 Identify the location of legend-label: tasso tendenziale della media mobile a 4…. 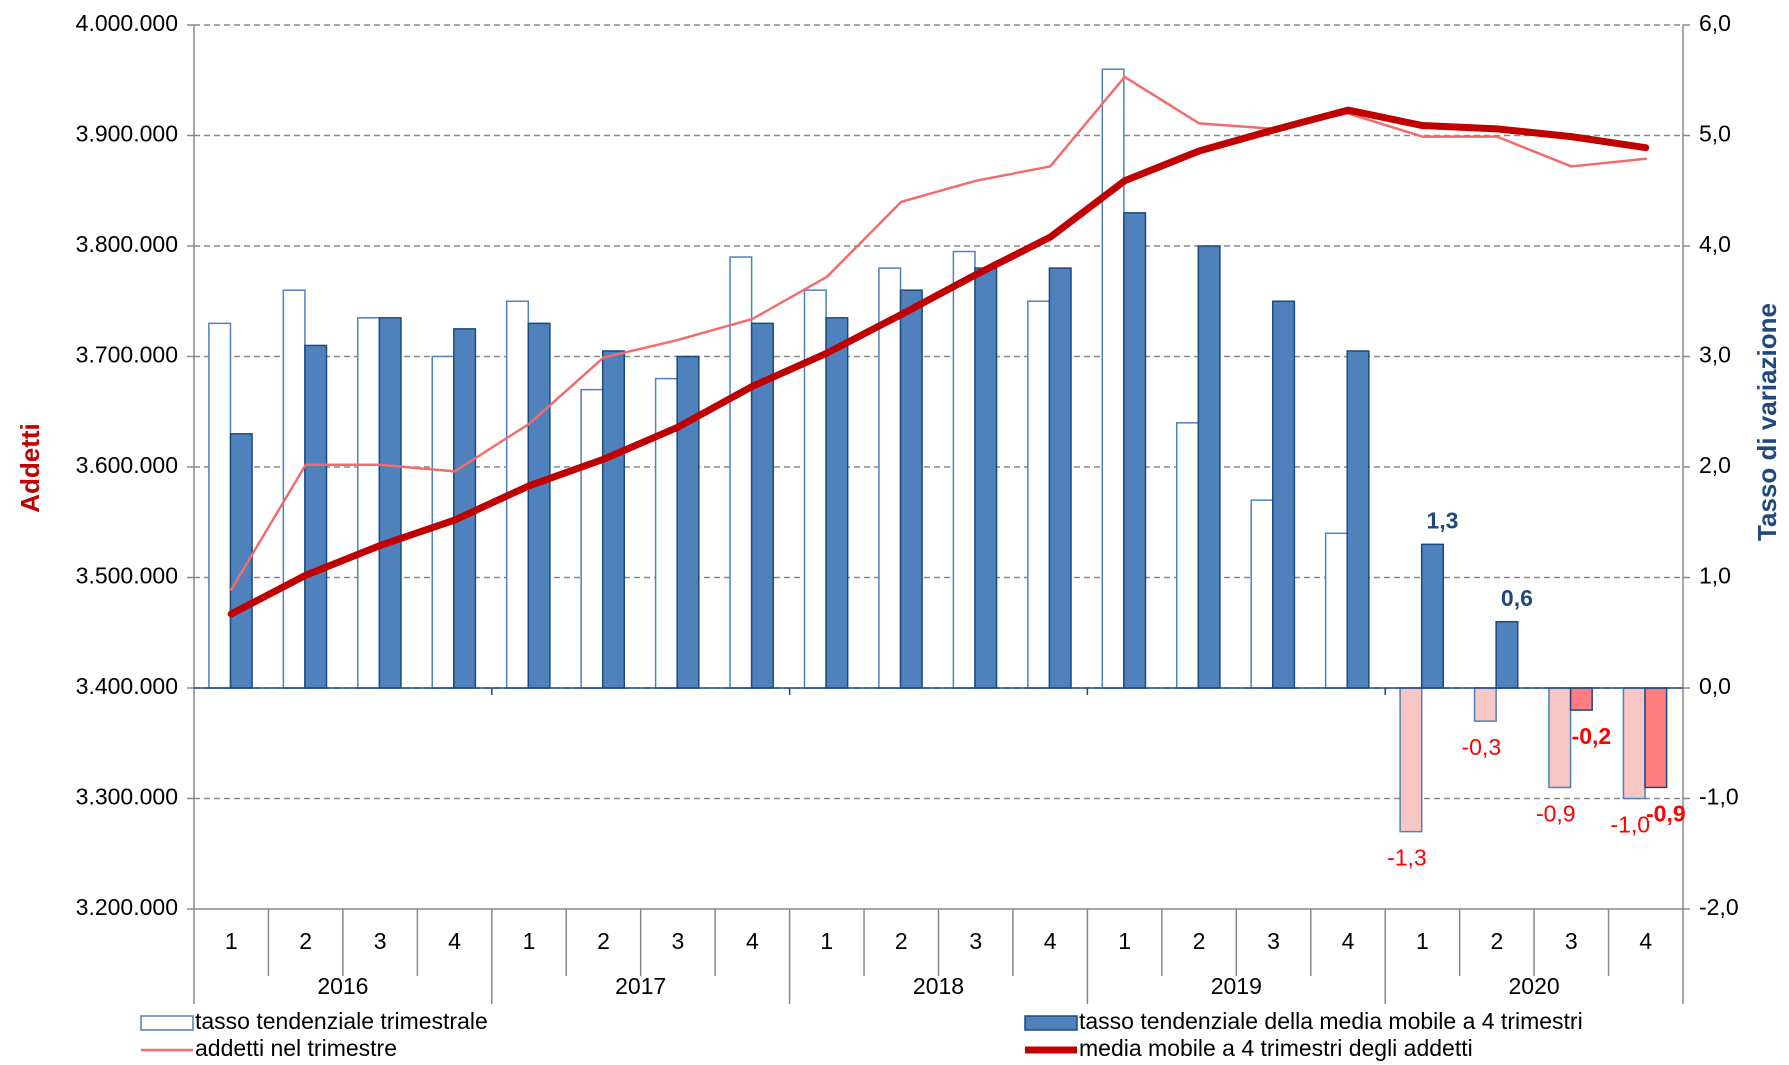
(1331, 1021).